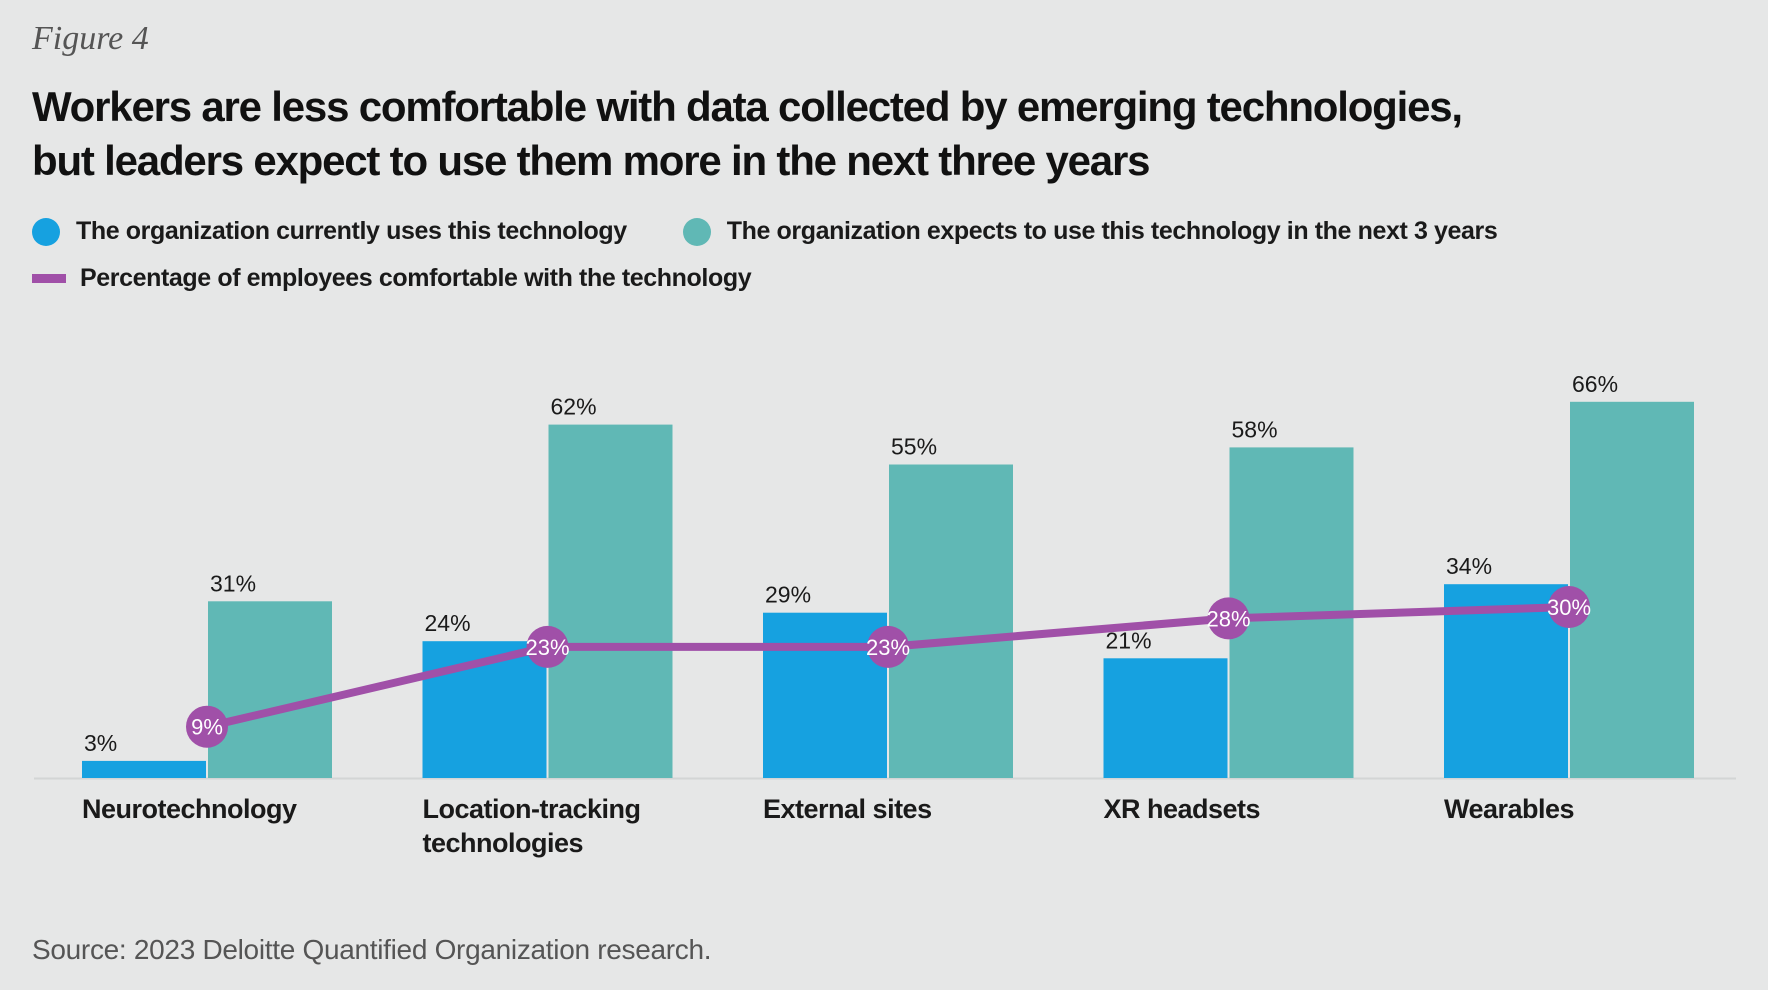  I want to click on bar-label-current: 24%, so click(448, 623).